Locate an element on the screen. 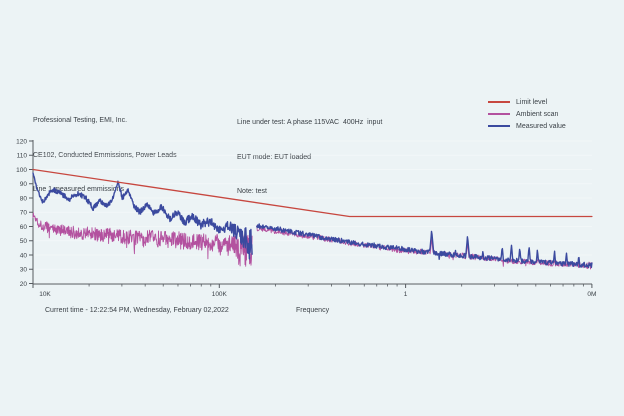 The height and width of the screenshot is (416, 624). note: Note: test is located at coordinates (252, 191).